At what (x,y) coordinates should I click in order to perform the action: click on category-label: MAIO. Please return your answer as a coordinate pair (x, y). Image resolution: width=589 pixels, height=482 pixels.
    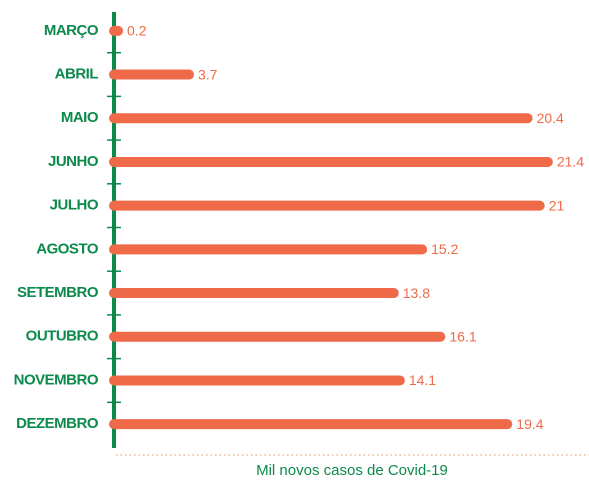
    Looking at the image, I should click on (80, 117).